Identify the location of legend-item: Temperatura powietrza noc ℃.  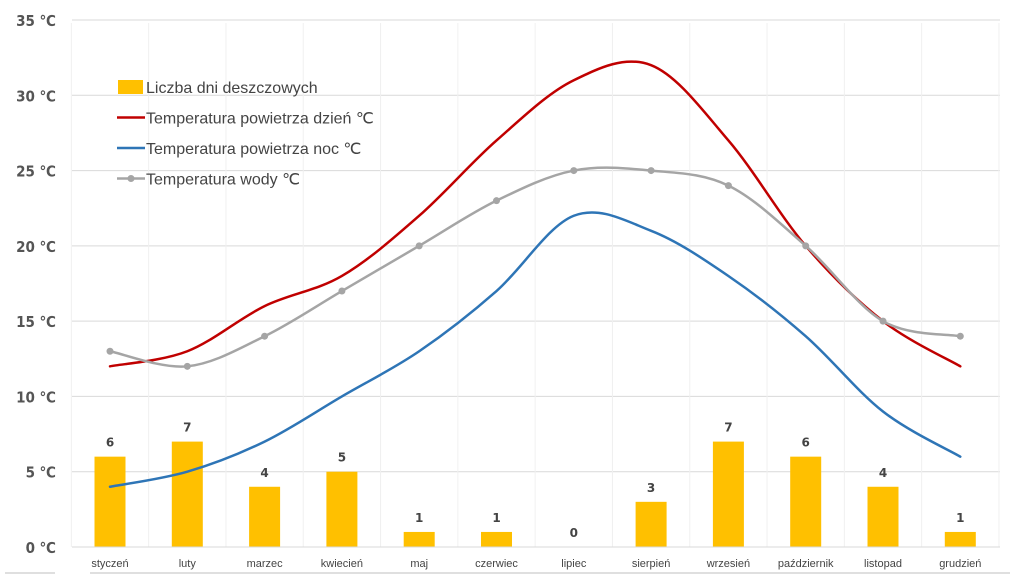
(239, 149).